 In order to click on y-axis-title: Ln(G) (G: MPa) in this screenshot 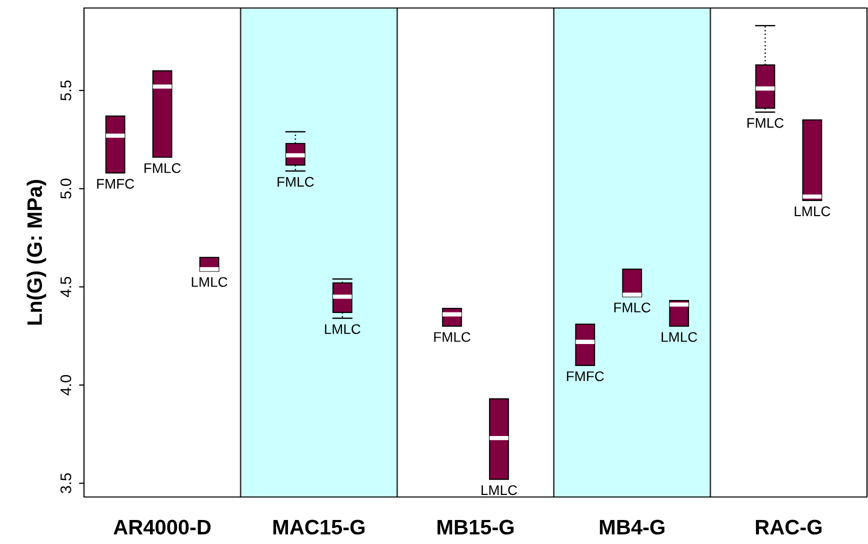, I will do `click(36, 252)`.